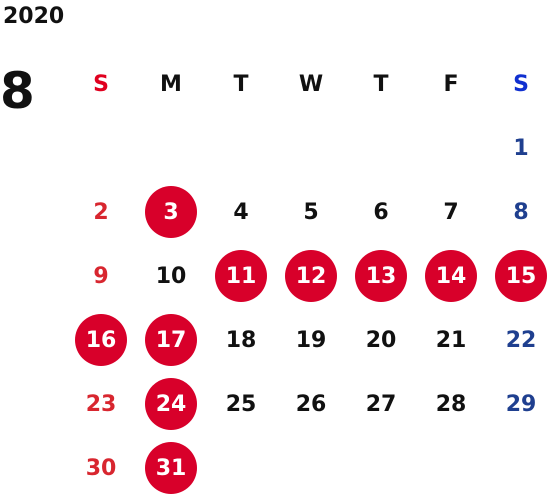 Image resolution: width=548 pixels, height=503 pixels. I want to click on day-cell: 13, so click(381, 276).